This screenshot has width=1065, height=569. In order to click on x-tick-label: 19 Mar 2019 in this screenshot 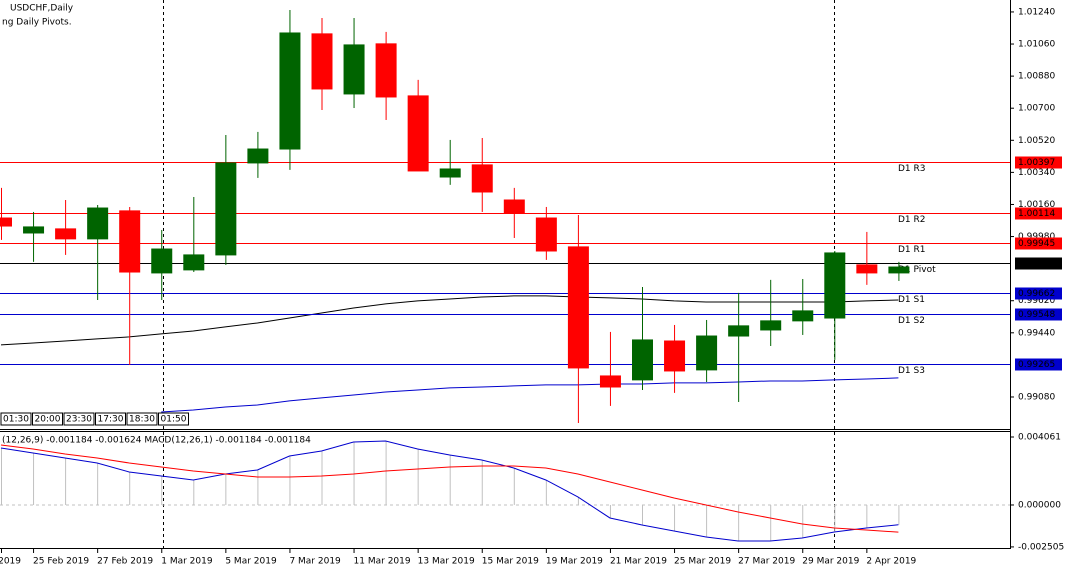, I will do `click(574, 562)`.